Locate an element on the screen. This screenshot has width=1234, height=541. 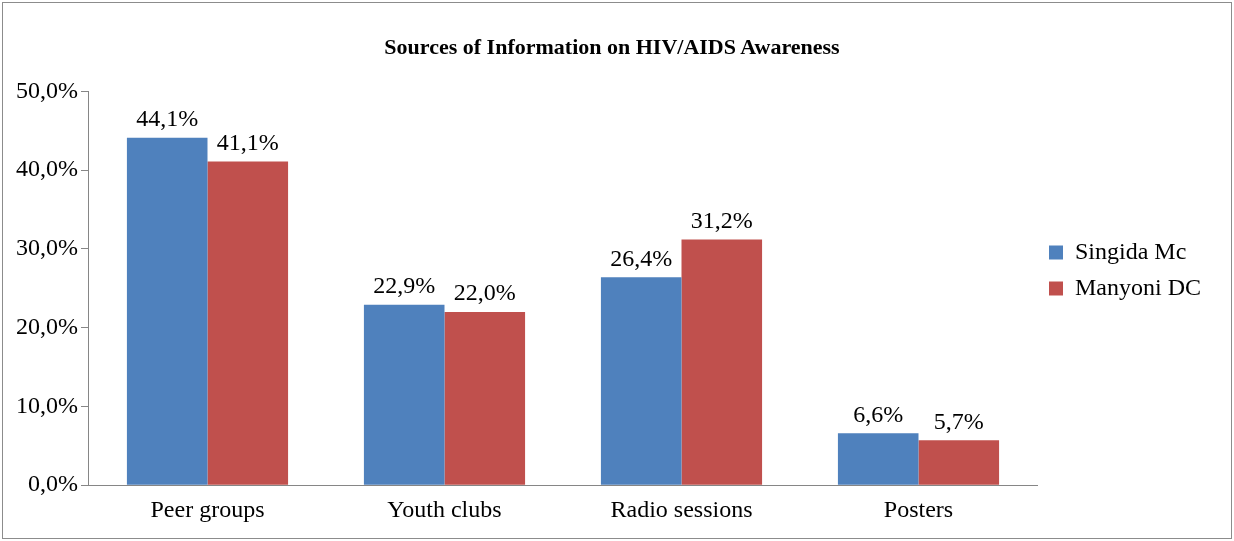
data-label: 41,1% is located at coordinates (247, 141).